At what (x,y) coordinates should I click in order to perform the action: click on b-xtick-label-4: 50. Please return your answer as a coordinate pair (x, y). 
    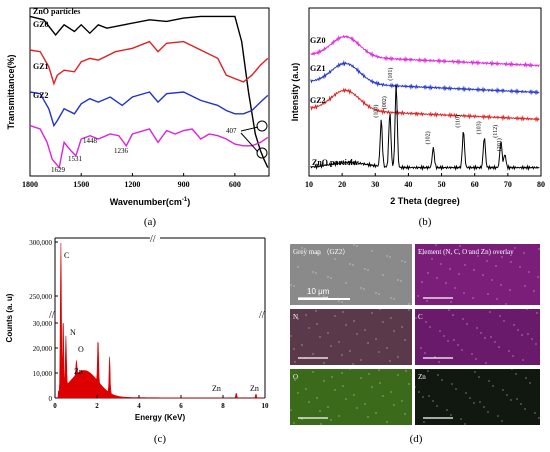
    Looking at the image, I should click on (442, 184).